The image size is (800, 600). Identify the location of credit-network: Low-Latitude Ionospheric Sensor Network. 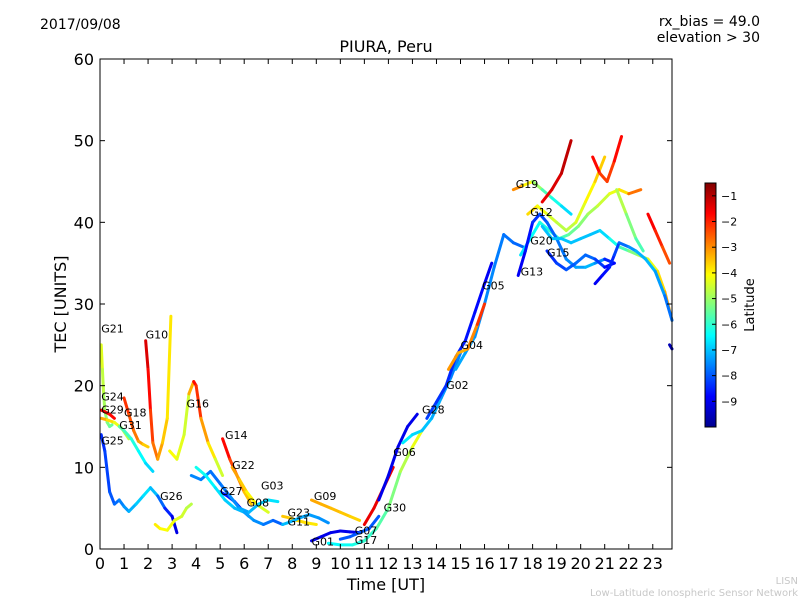
(694, 593).